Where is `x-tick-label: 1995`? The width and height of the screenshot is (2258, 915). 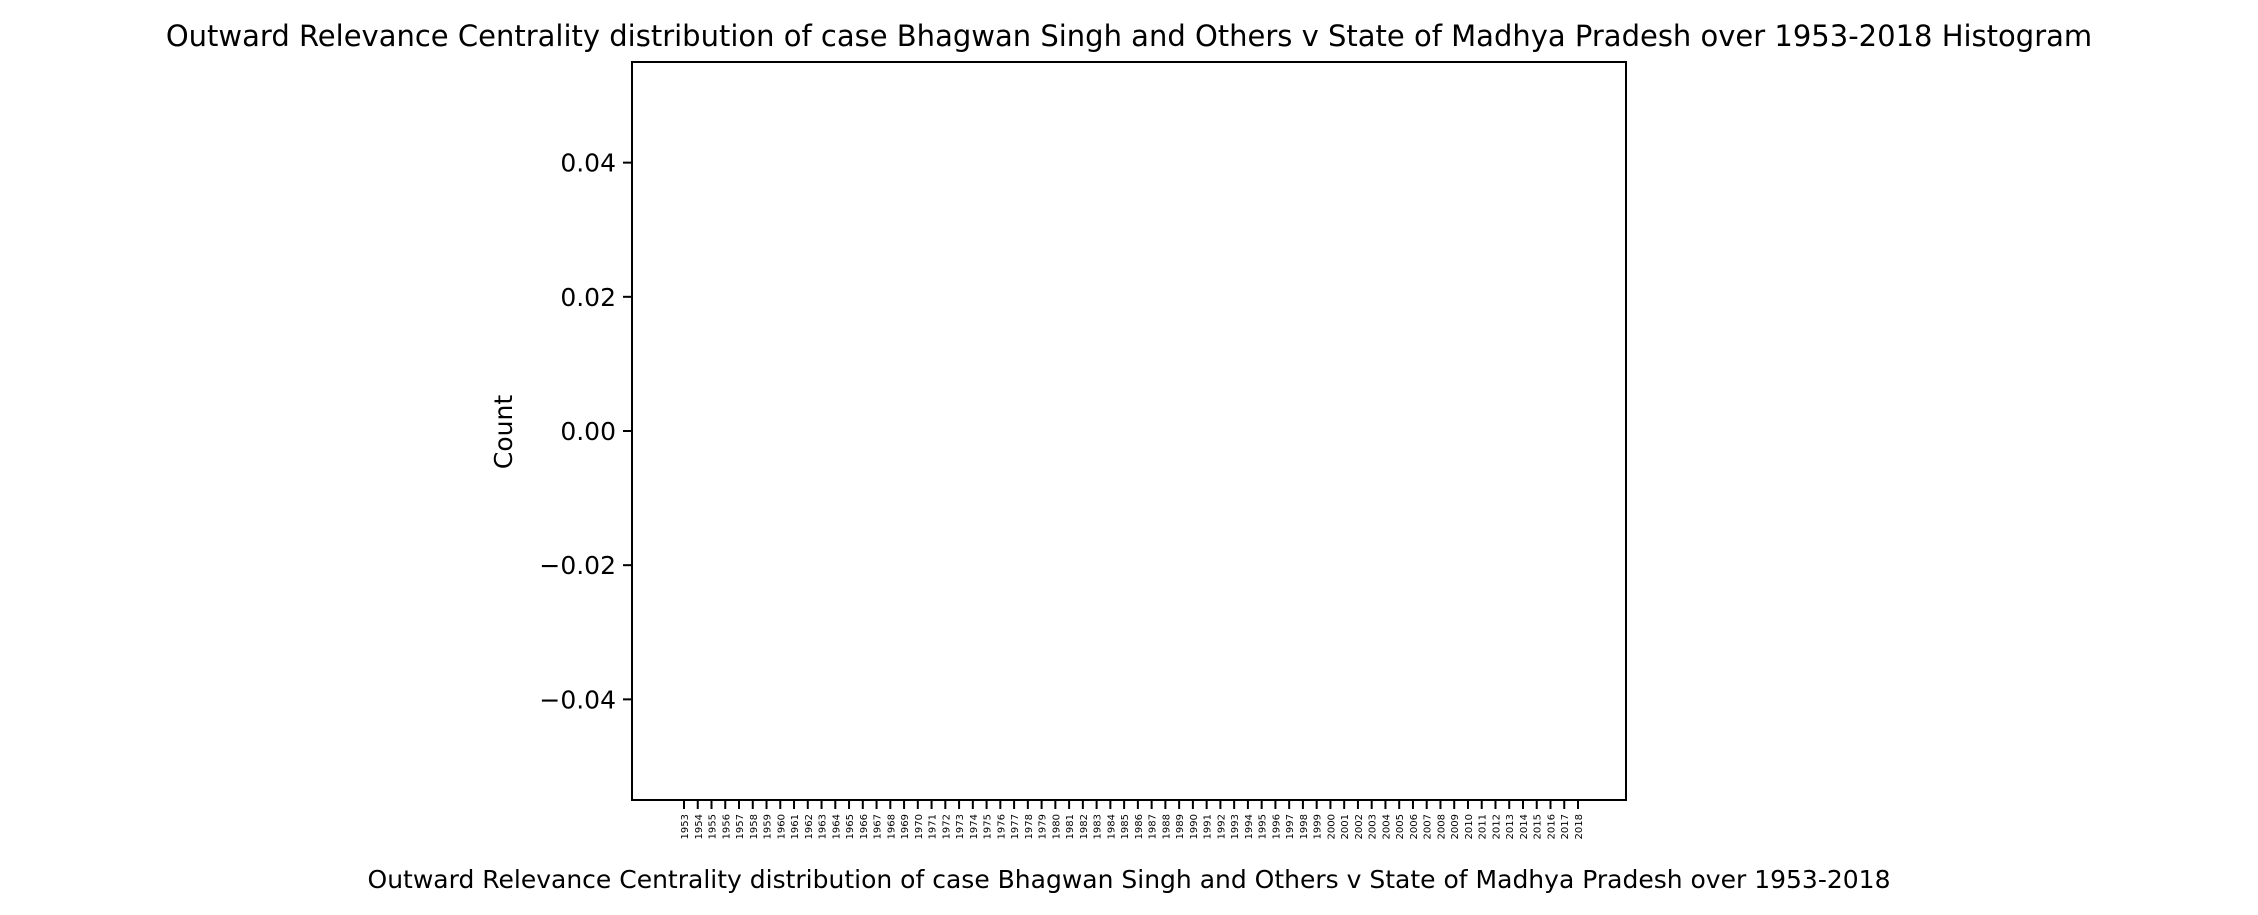
x-tick-label: 1995 is located at coordinates (1263, 826).